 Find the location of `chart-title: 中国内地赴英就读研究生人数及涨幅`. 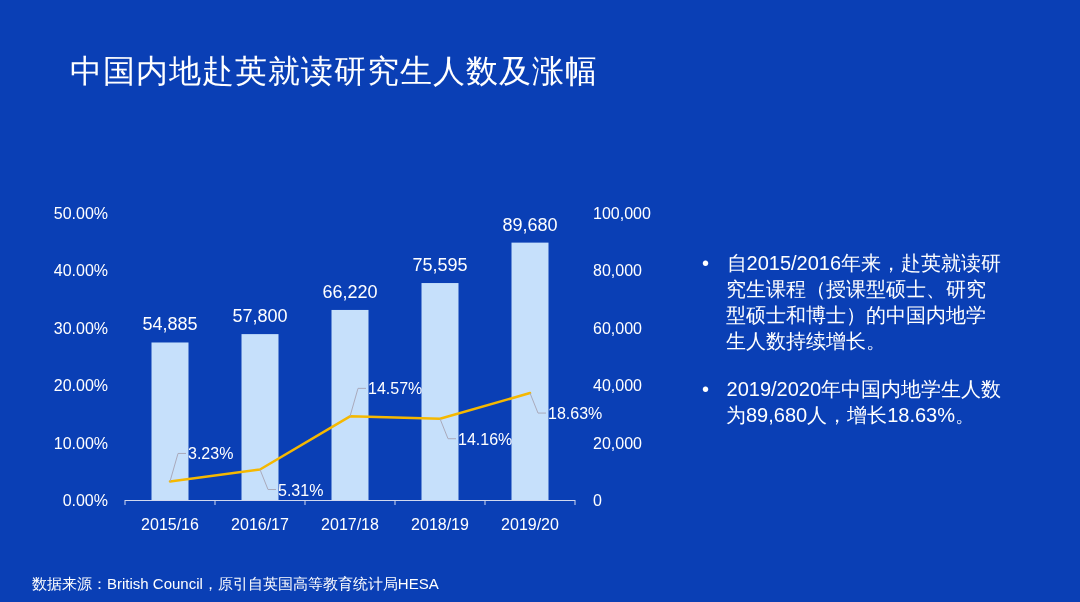

chart-title: 中国内地赴英就读研究生人数及涨幅 is located at coordinates (334, 71).